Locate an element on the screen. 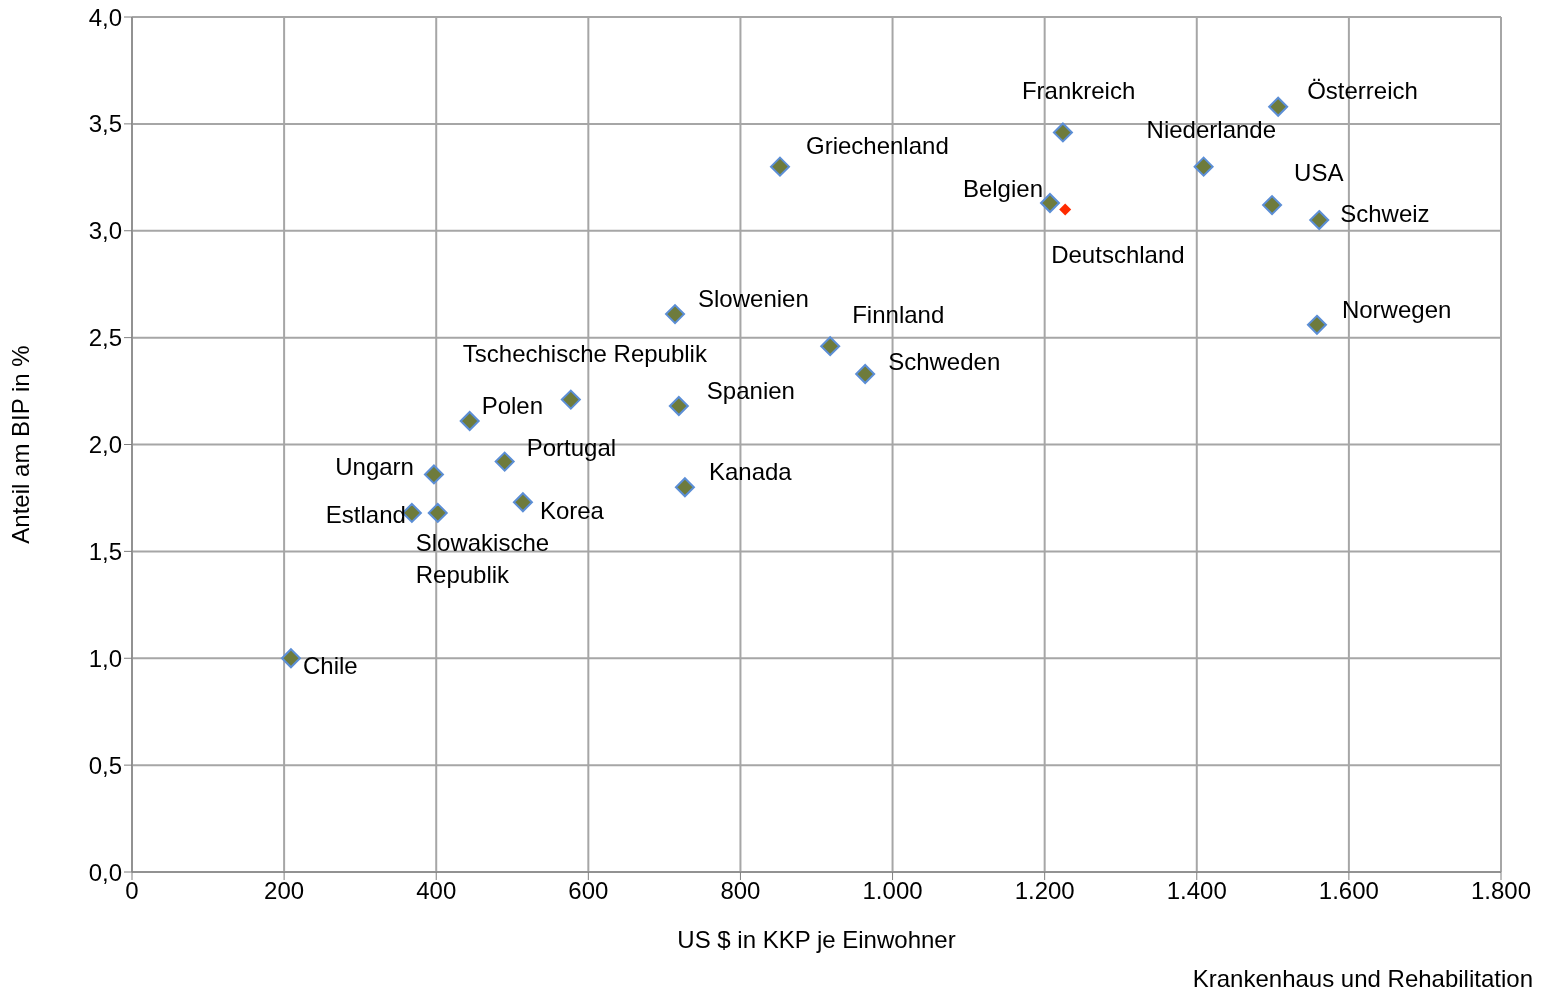 The image size is (1545, 996). y-tick-label: 3,5 is located at coordinates (105, 124).